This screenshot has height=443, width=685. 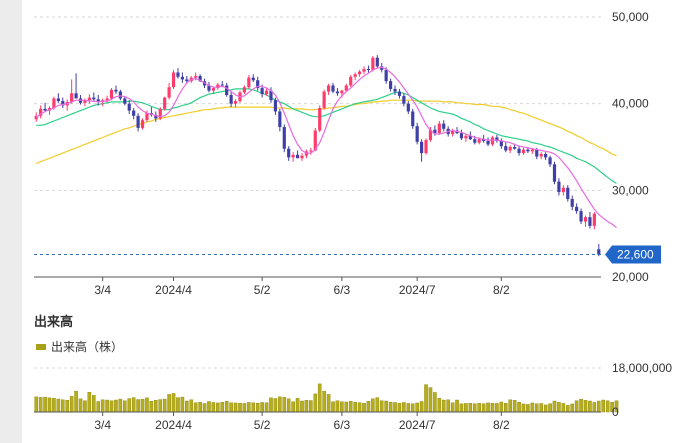 I want to click on x-tick-label: 5/2, so click(x=262, y=425).